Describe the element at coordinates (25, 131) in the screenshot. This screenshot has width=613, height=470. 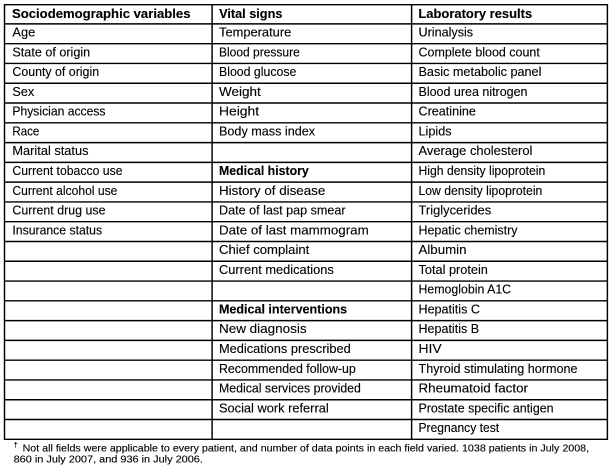
I see `svg-text: Race` at that location.